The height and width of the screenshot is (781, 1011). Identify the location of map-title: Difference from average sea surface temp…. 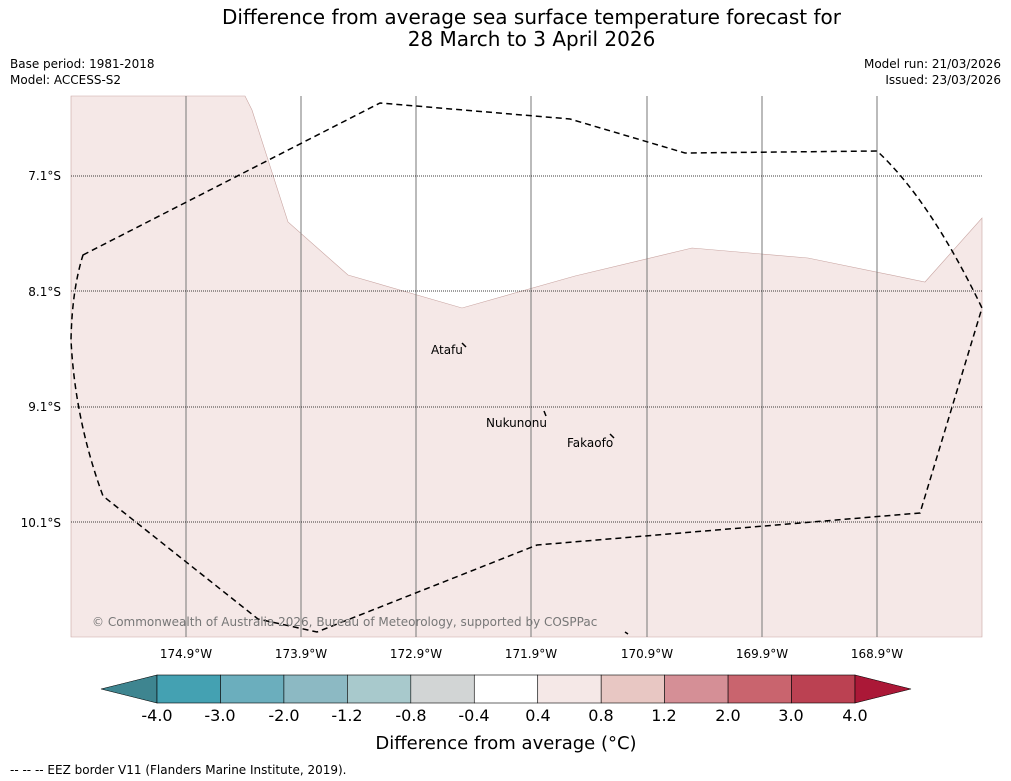
(531, 28).